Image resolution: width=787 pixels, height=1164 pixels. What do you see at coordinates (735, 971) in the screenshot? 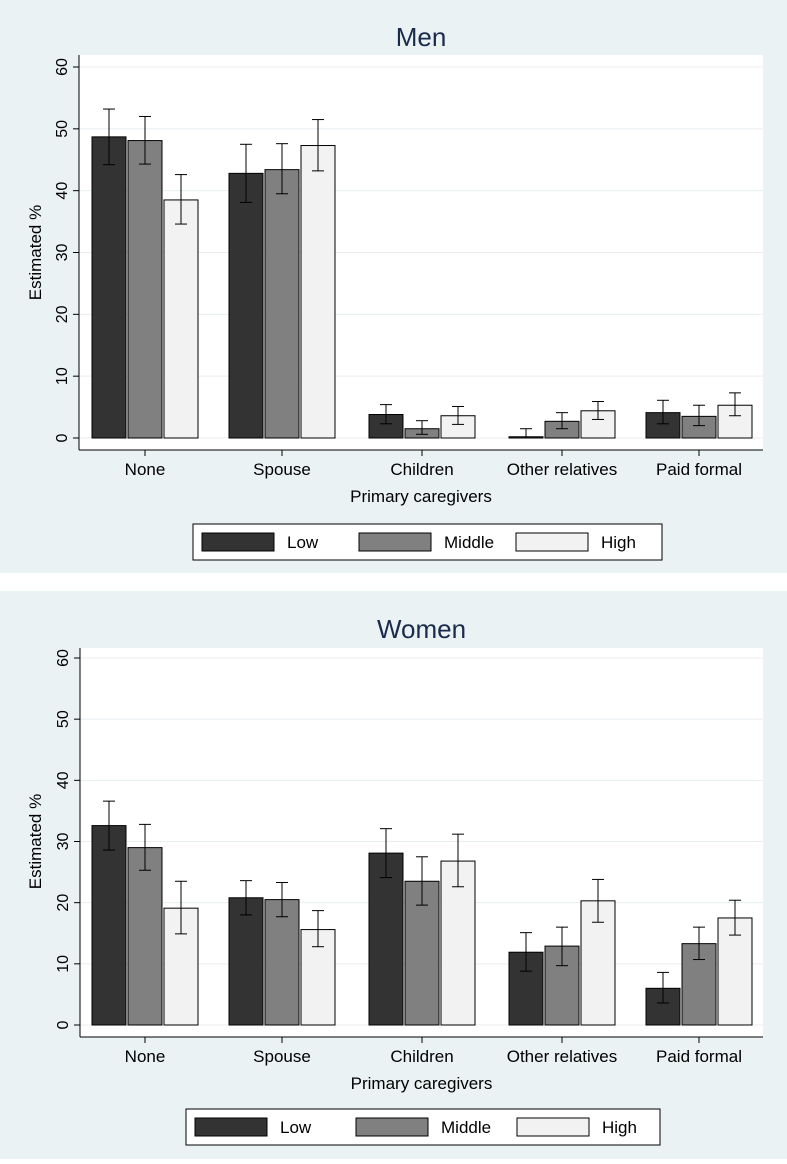
I see `bar-high-paid-formal` at bounding box center [735, 971].